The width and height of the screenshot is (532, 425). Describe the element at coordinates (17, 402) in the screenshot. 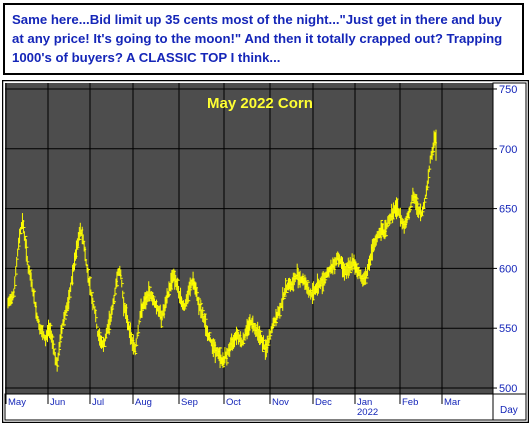

I see `x-tick-label: May` at that location.